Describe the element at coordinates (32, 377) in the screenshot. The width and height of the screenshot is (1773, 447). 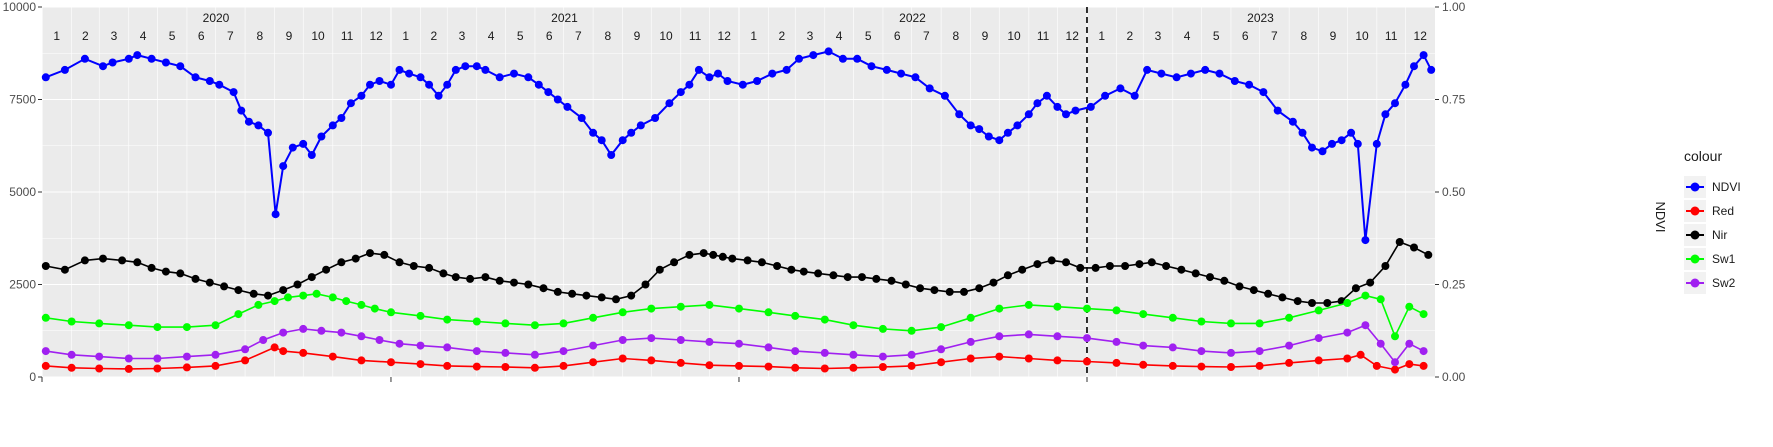
I see `left-tick-label: 0` at that location.